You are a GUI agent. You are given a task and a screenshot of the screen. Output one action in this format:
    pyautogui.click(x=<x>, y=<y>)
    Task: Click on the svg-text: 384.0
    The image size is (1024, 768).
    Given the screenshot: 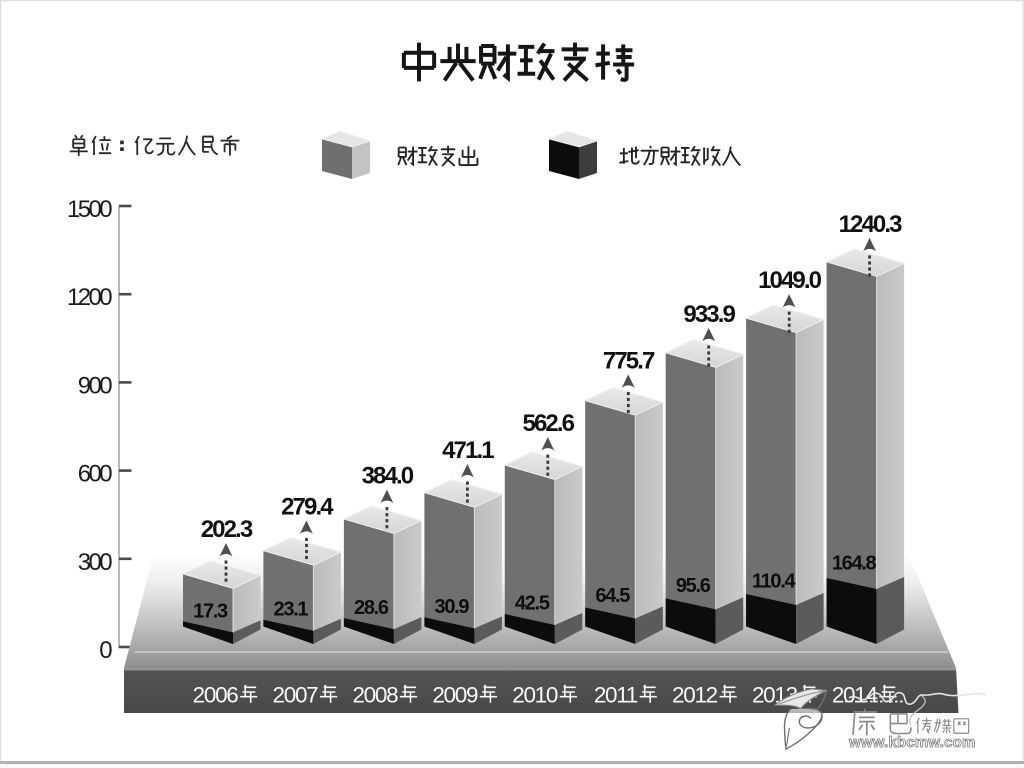 What is the action you would take?
    pyautogui.click(x=388, y=476)
    